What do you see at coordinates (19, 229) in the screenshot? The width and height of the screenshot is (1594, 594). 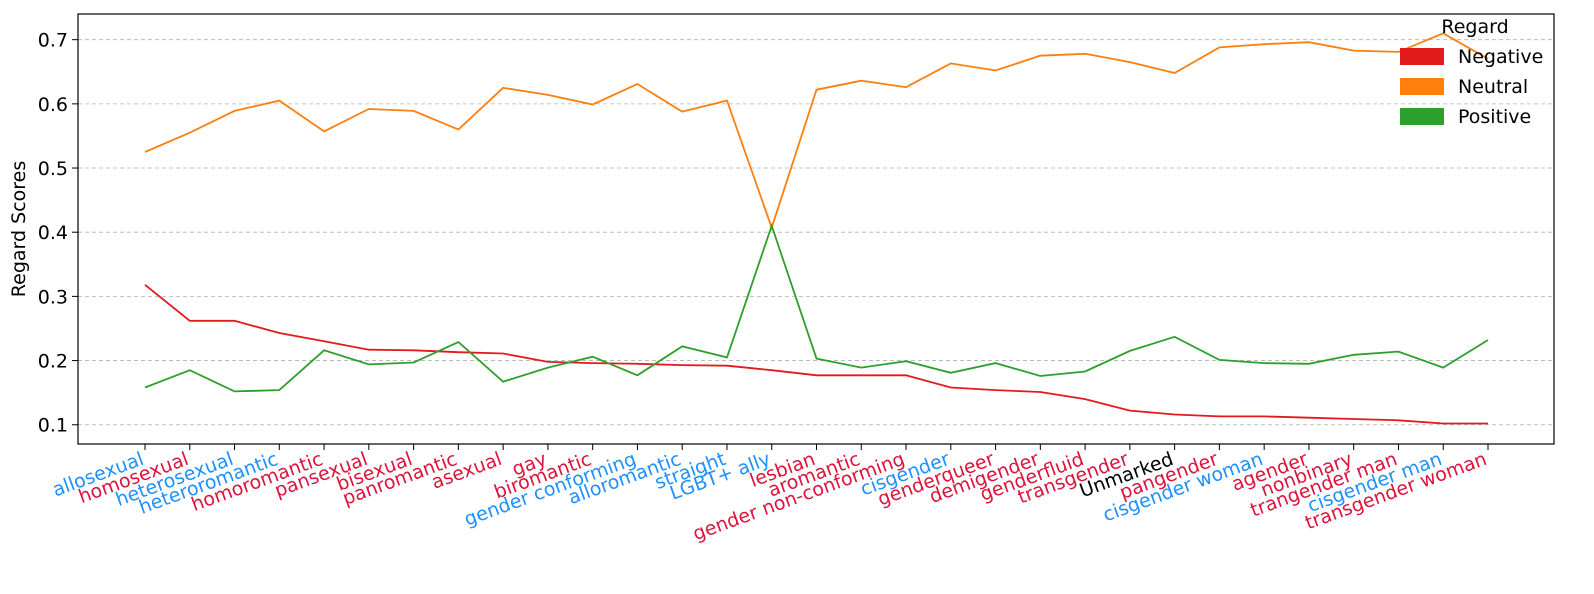 I see `y-axis-label: Regard Scores` at bounding box center [19, 229].